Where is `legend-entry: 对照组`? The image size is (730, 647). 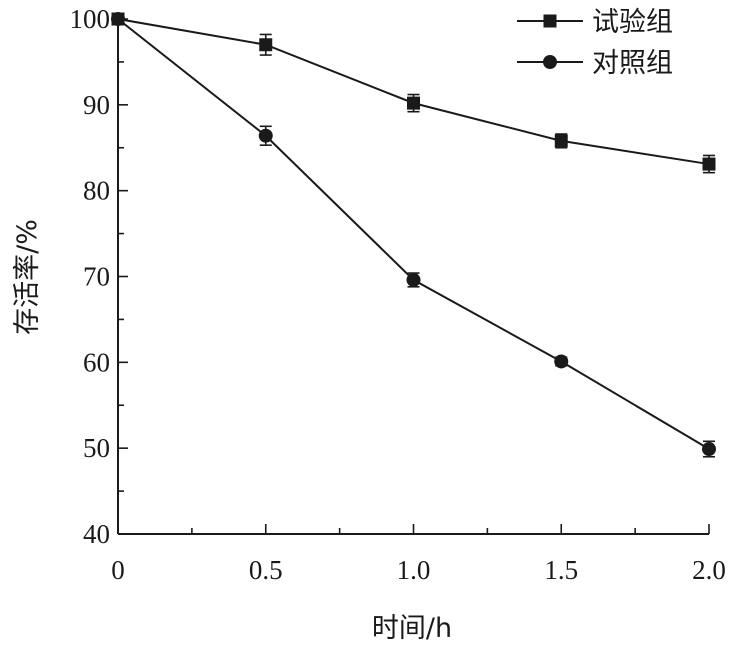 legend-entry: 对照组 is located at coordinates (595, 63).